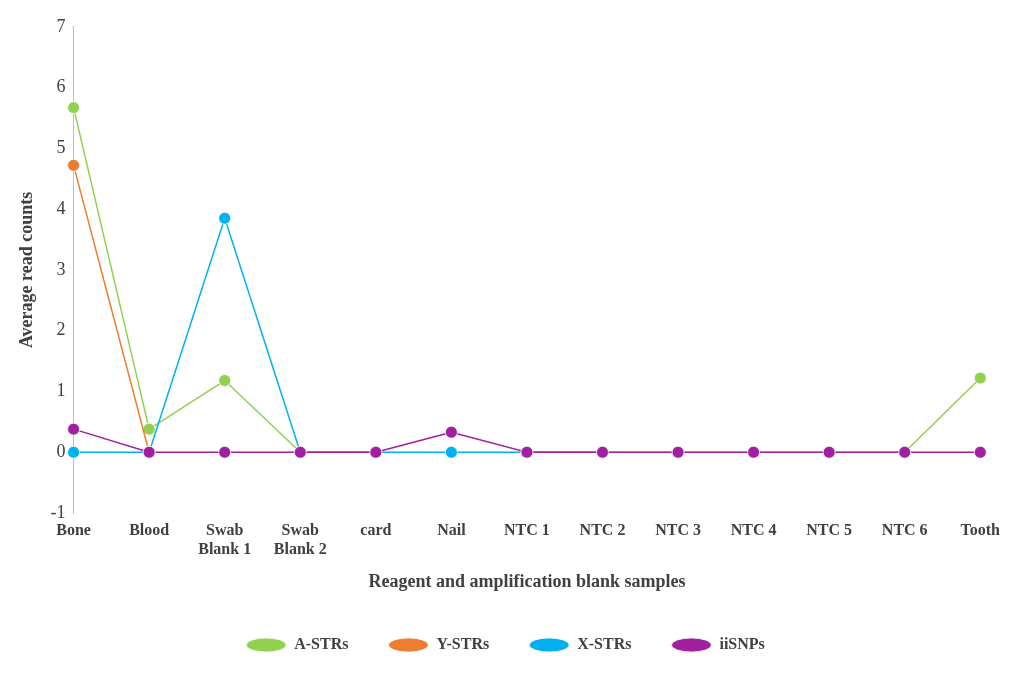 The height and width of the screenshot is (680, 1019). What do you see at coordinates (300, 538) in the screenshot?
I see `x-tick-label: Swab Blank 2` at bounding box center [300, 538].